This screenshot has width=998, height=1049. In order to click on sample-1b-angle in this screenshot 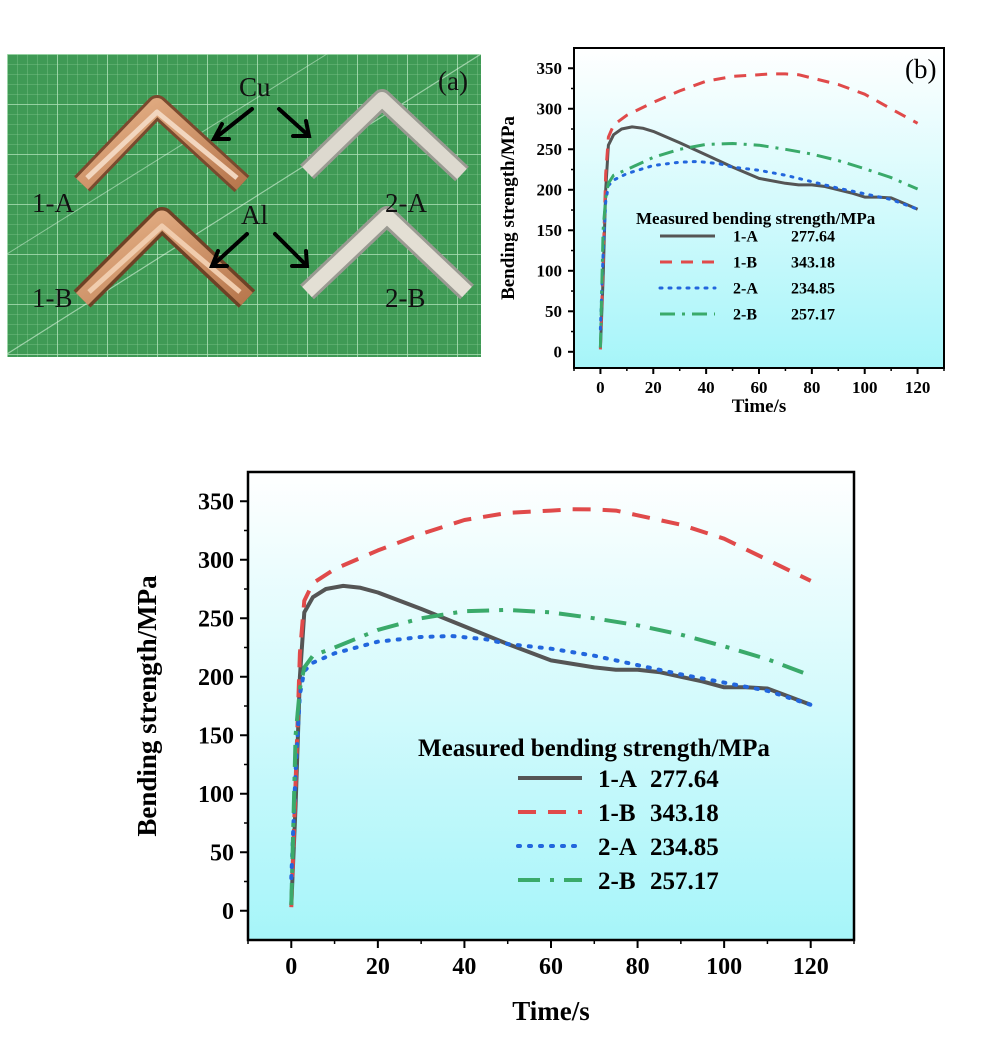, I will do `click(164, 257)`.